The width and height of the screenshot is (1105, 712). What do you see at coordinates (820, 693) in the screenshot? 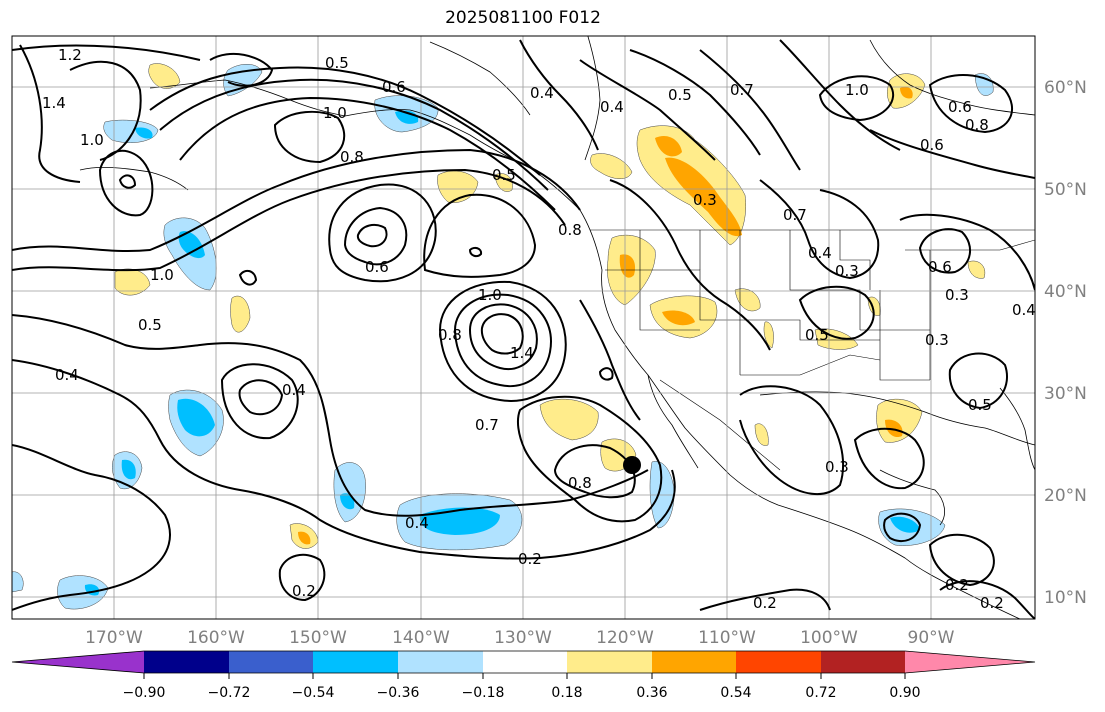
I see `colorbar-tick-label: 0.72` at bounding box center [820, 693].